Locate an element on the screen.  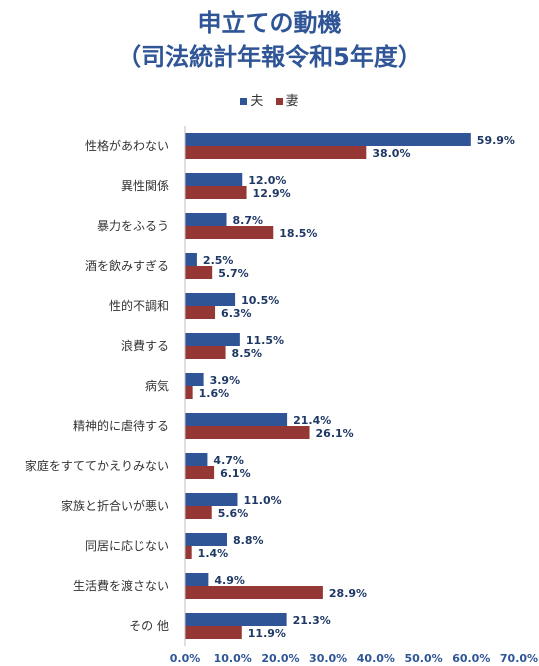
data-label-series-1: 11.9% is located at coordinates (267, 633).